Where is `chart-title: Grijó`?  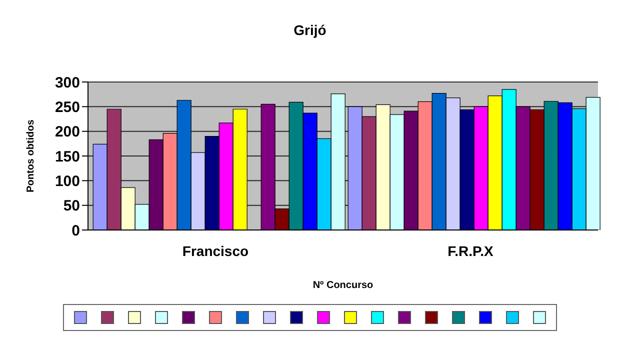 chart-title: Grijó is located at coordinates (310, 30).